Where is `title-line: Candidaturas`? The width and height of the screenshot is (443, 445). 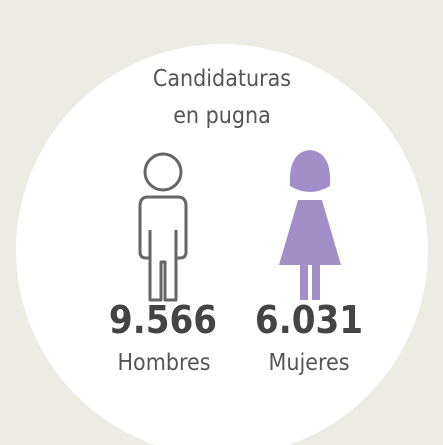
title-line: Candidaturas is located at coordinates (222, 79).